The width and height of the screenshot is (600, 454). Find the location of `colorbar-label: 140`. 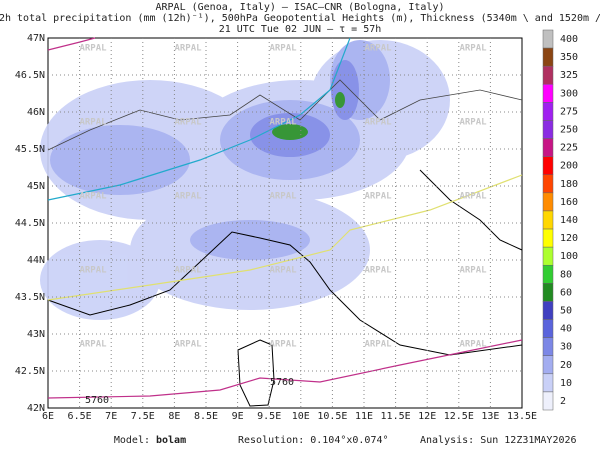

colorbar-label: 140 is located at coordinates (569, 220).